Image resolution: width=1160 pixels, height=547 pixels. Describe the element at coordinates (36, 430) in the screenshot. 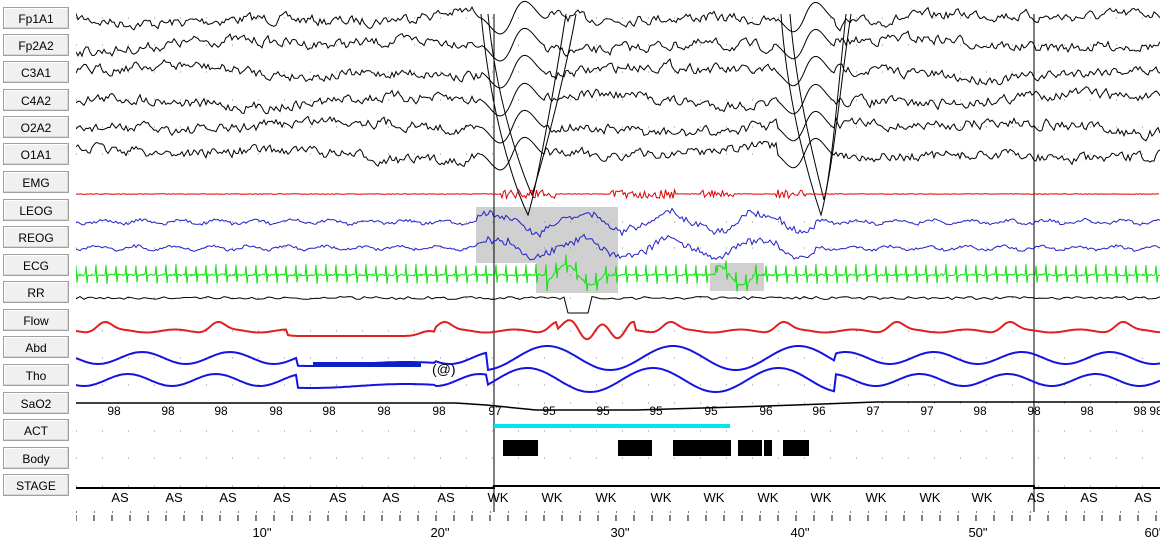

I see `channel-label-act: ACT` at that location.